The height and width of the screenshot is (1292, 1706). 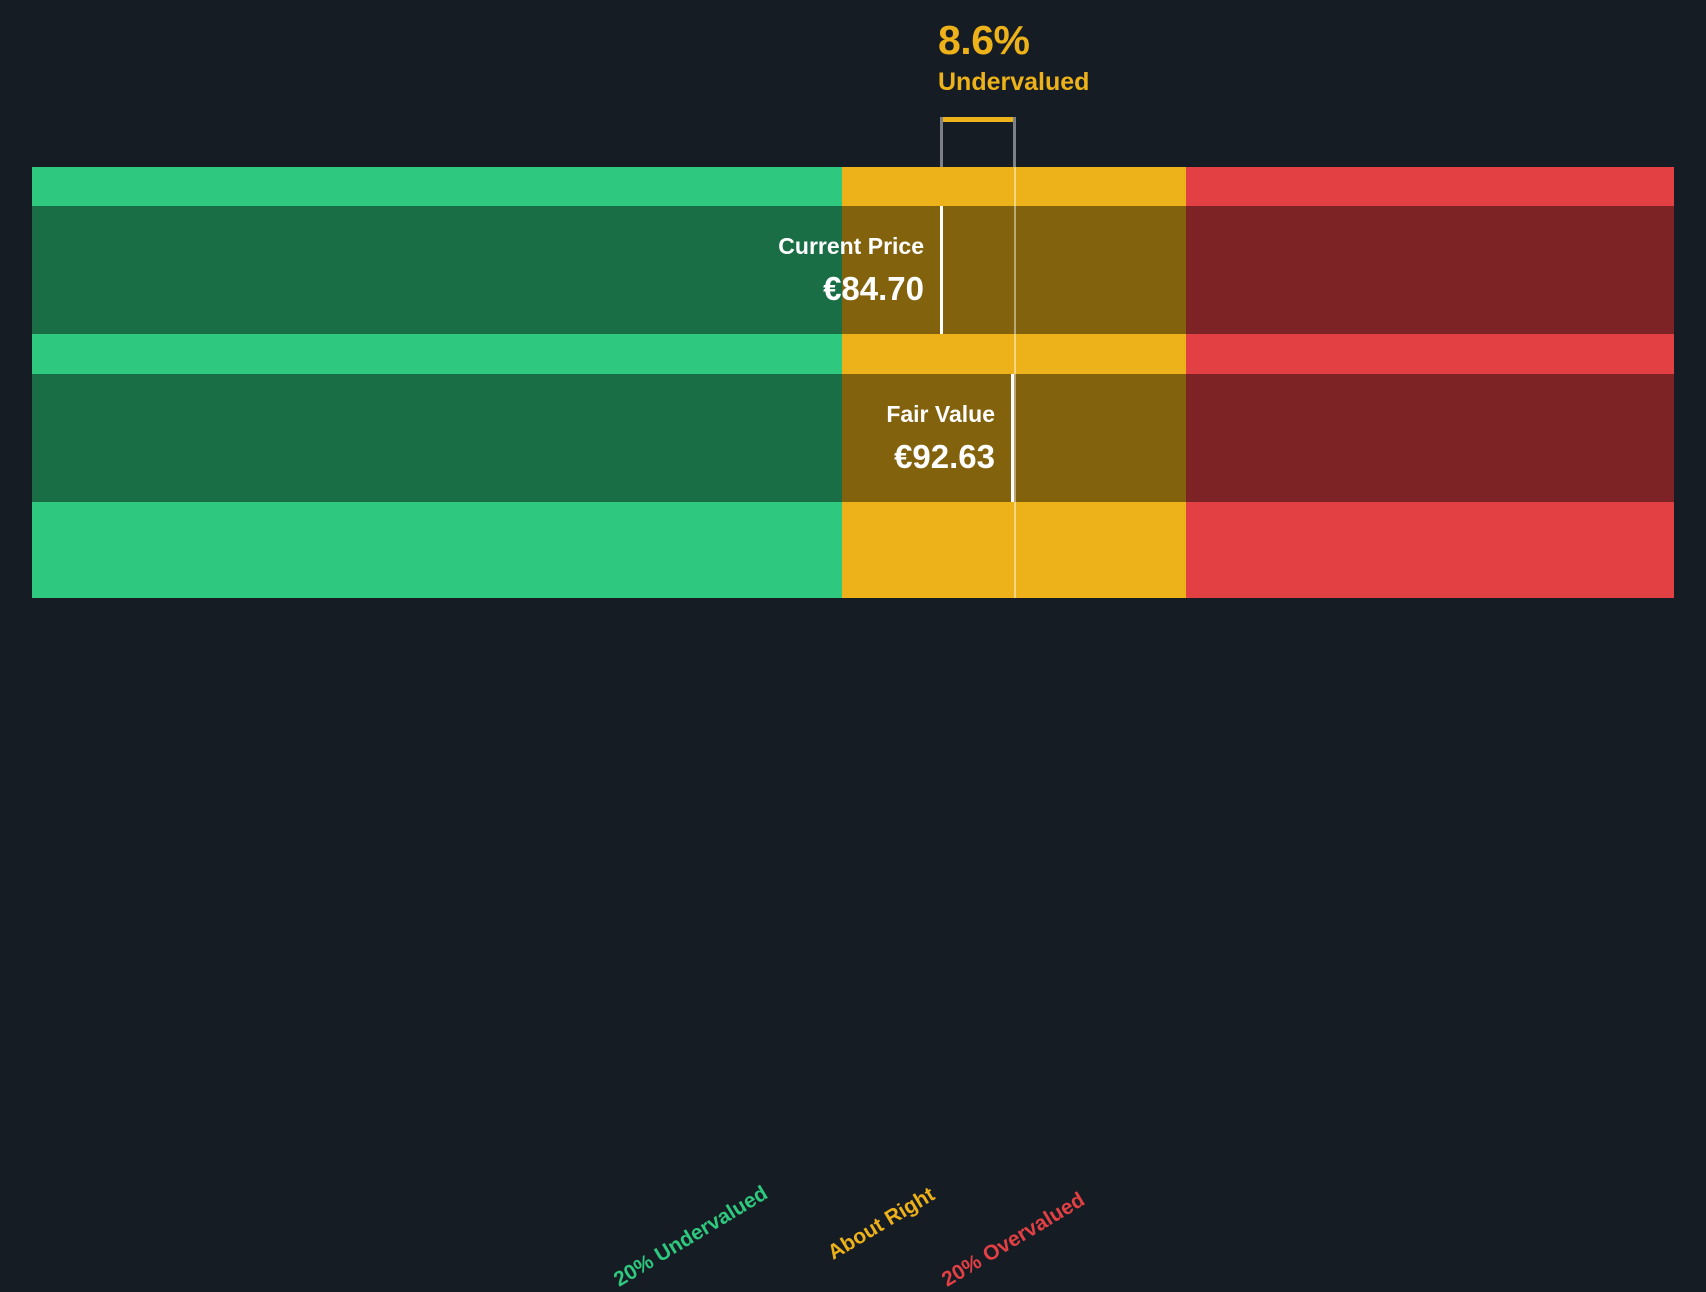 I want to click on bar-row-shade-current, so click(x=853, y=270).